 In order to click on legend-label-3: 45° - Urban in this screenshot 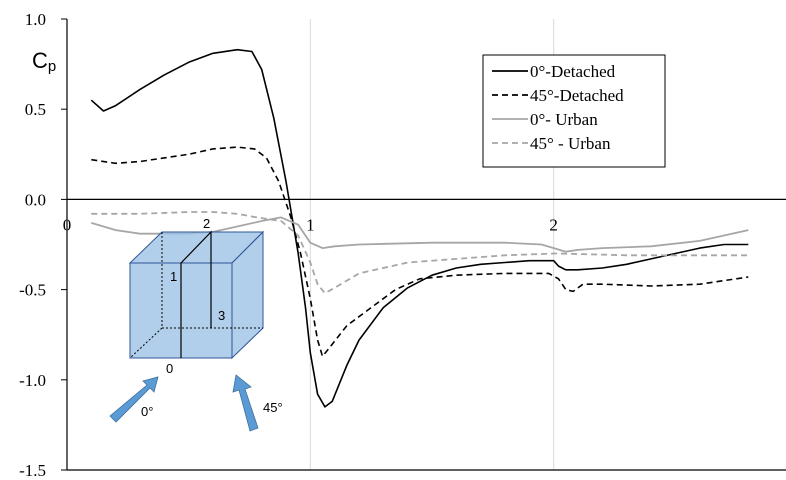, I will do `click(570, 143)`.